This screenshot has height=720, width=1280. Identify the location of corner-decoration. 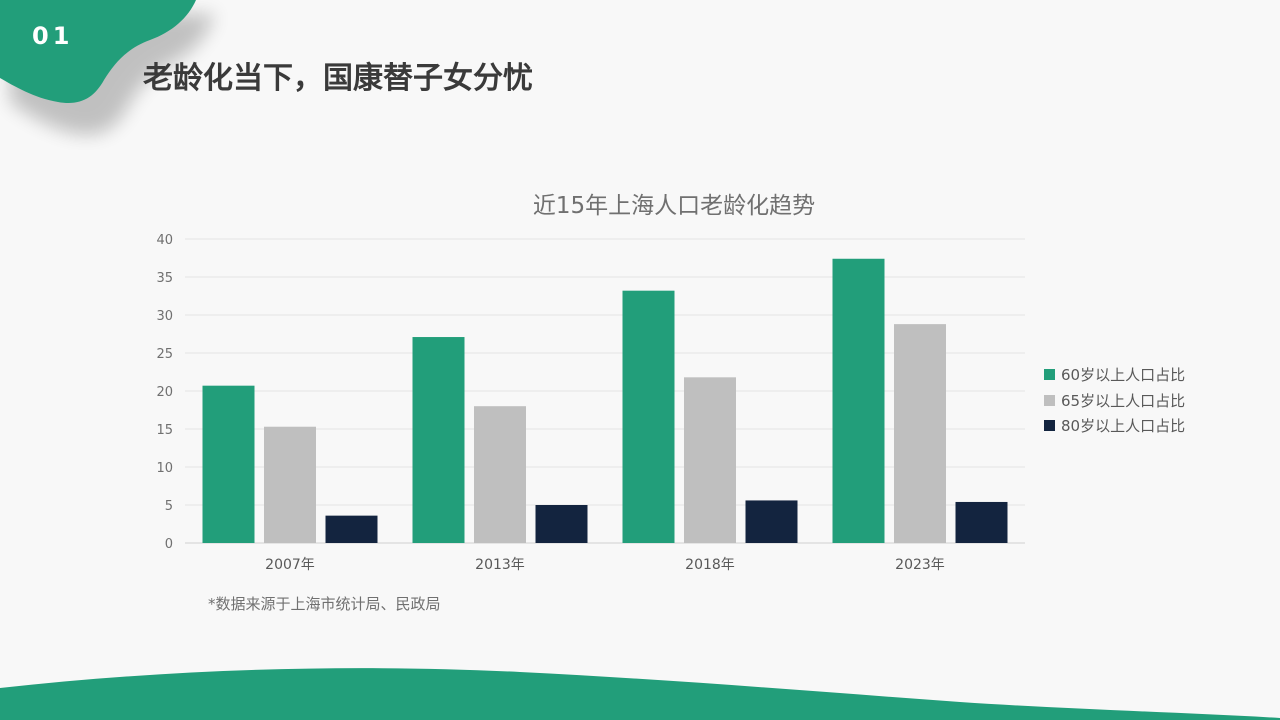
(107, 67).